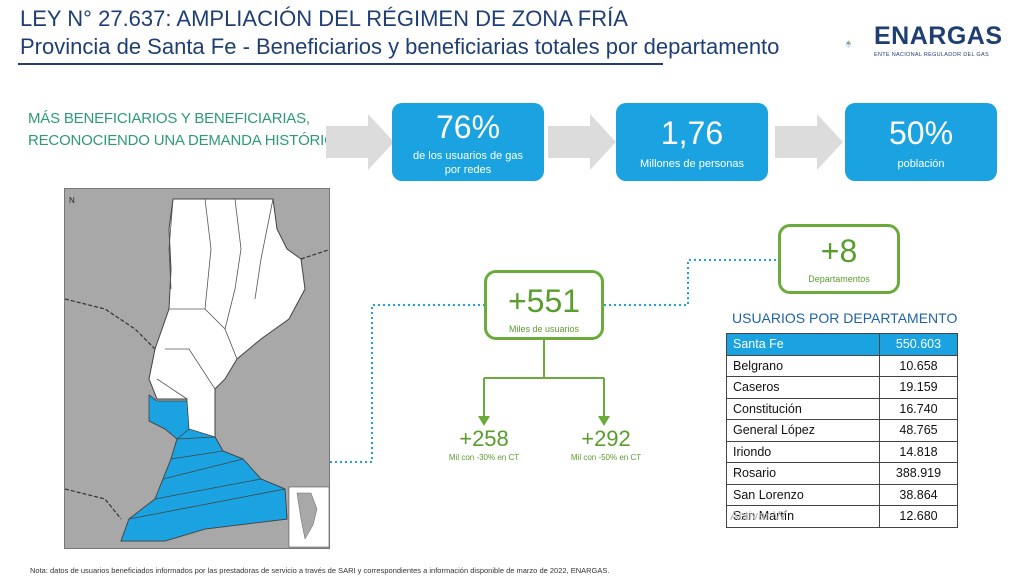  Describe the element at coordinates (931, 55) in the screenshot. I see `logo-subtitle: ENTE NACIONAL REGULADOR DEL GAS` at that location.